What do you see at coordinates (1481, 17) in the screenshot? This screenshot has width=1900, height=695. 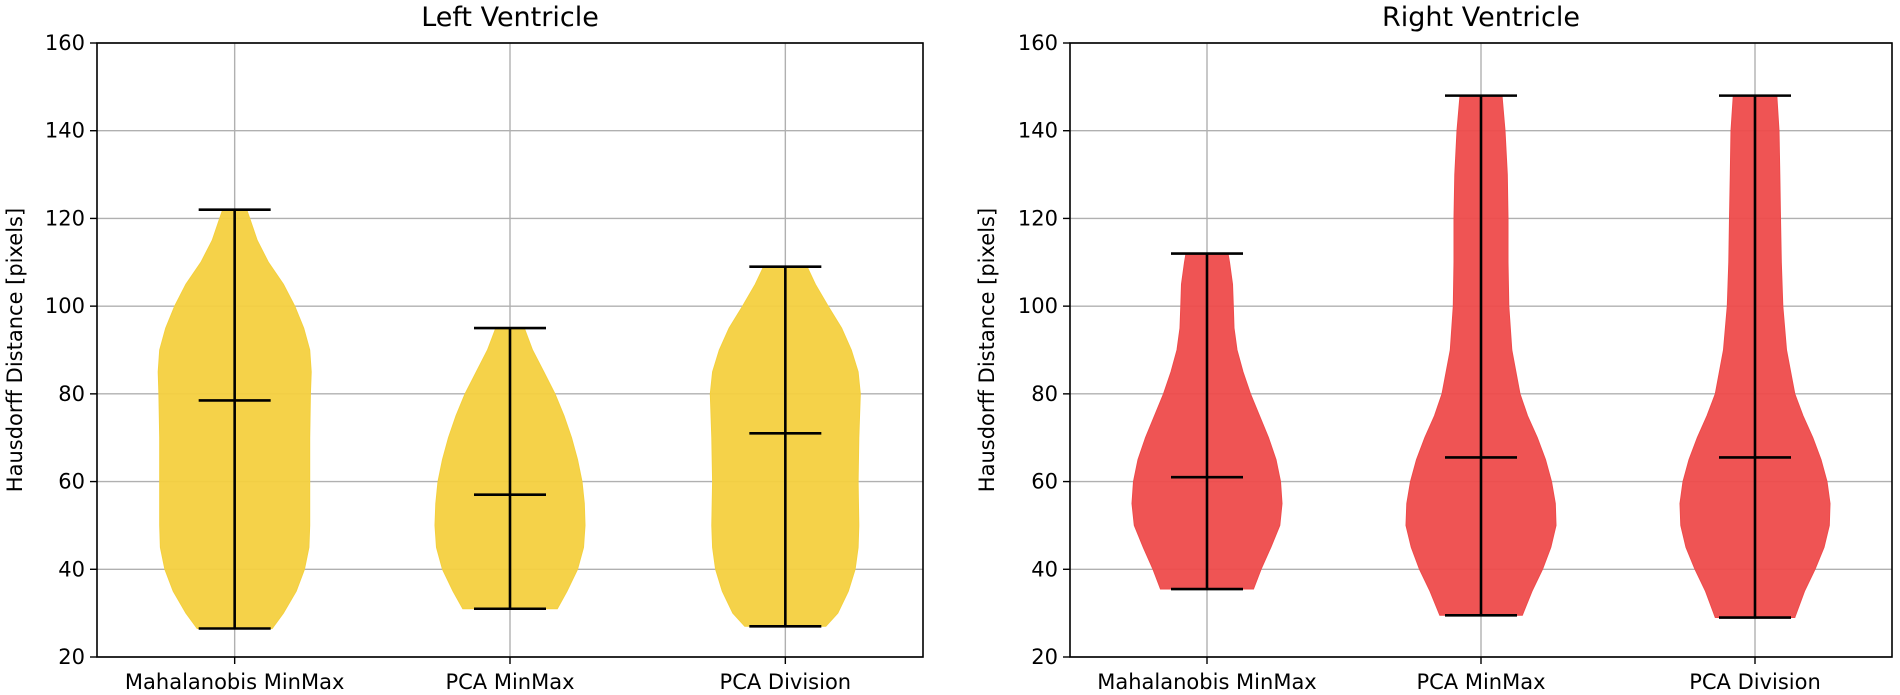 I see `chart-title: Right Ventricle` at bounding box center [1481, 17].